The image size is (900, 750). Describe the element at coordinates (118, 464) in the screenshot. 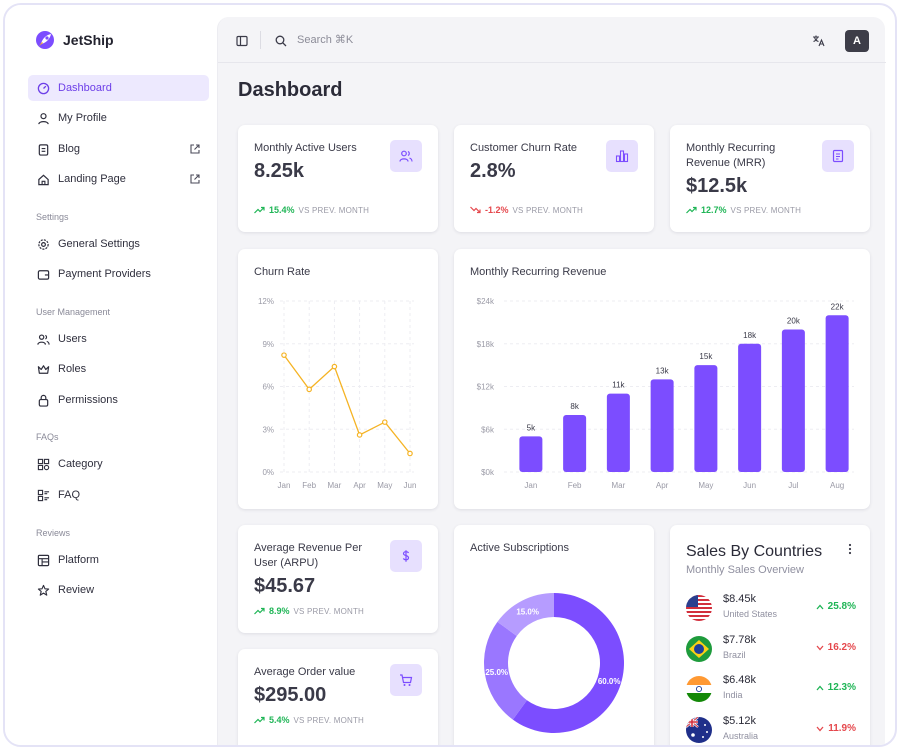

I see `sidebar-item-category: Category` at that location.